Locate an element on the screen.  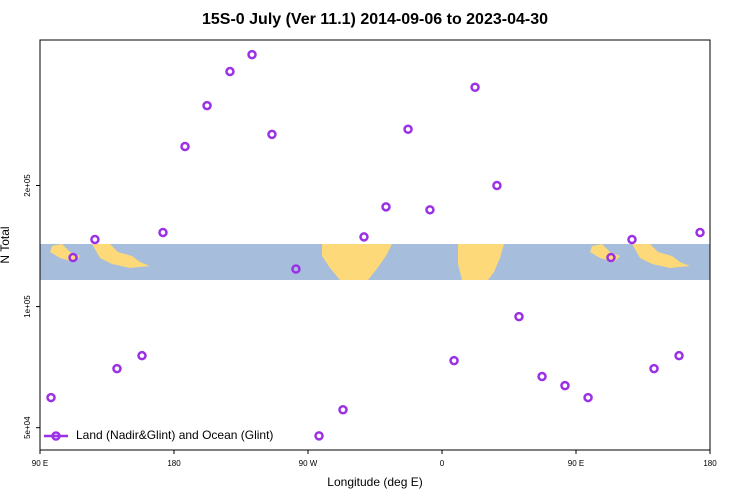
x-tick-label: 90 W is located at coordinates (308, 463).